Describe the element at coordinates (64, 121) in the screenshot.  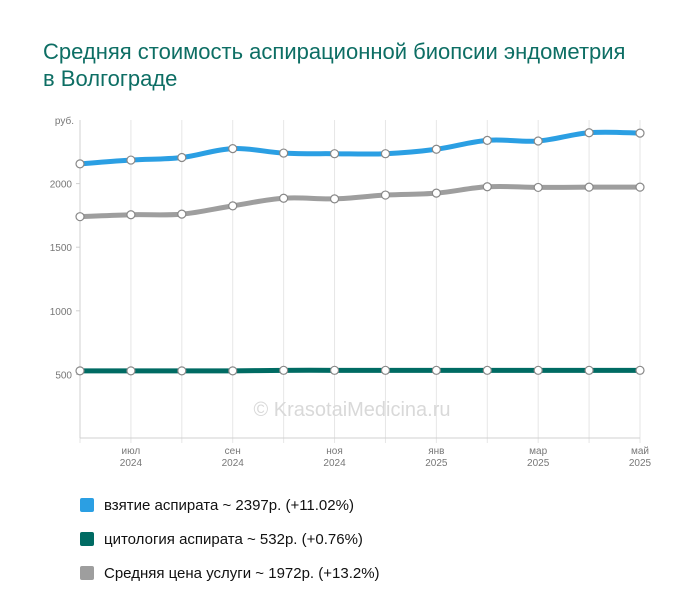
I see `y-axis-unit: руб.` at that location.